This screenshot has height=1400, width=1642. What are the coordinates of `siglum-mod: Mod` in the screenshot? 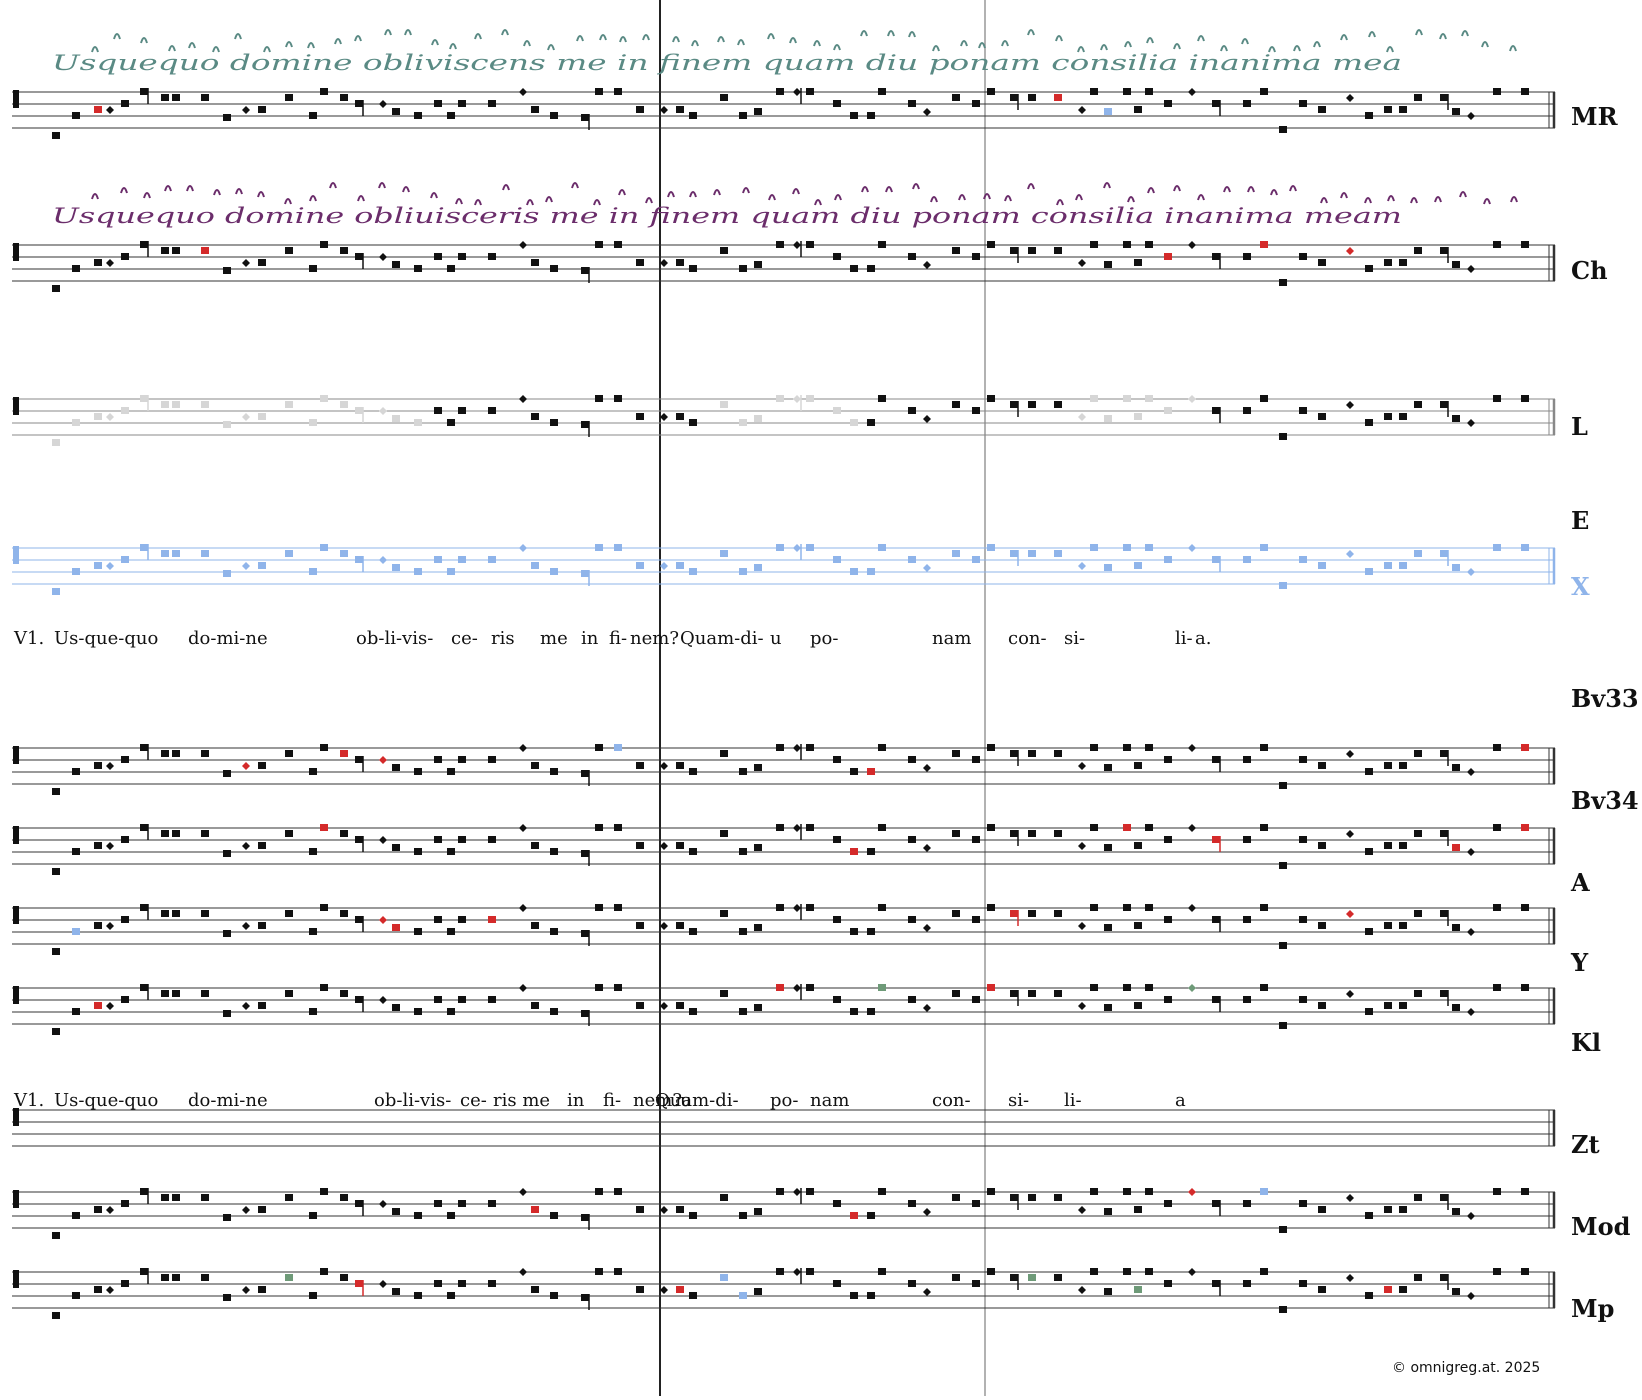 It's located at (1601, 1226).